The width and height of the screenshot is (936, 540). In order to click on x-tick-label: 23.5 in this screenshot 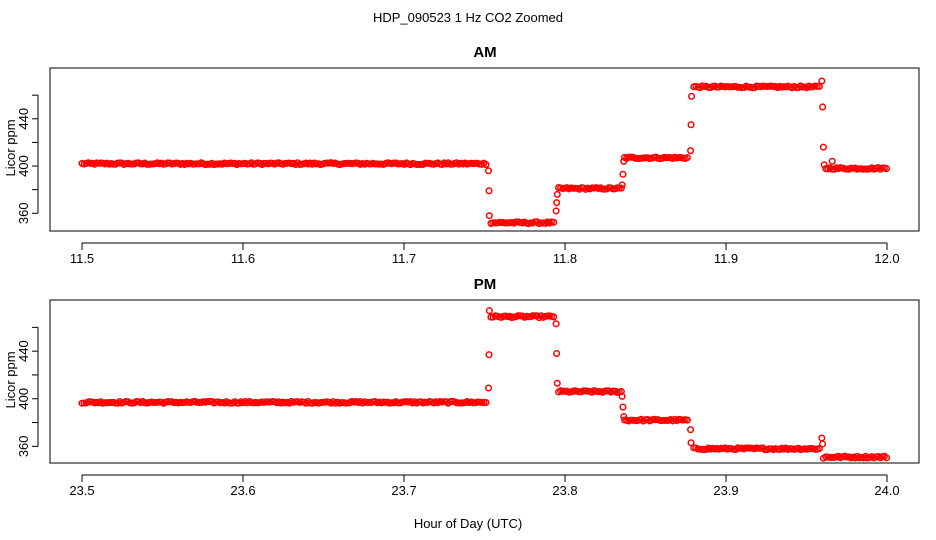, I will do `click(81, 490)`.